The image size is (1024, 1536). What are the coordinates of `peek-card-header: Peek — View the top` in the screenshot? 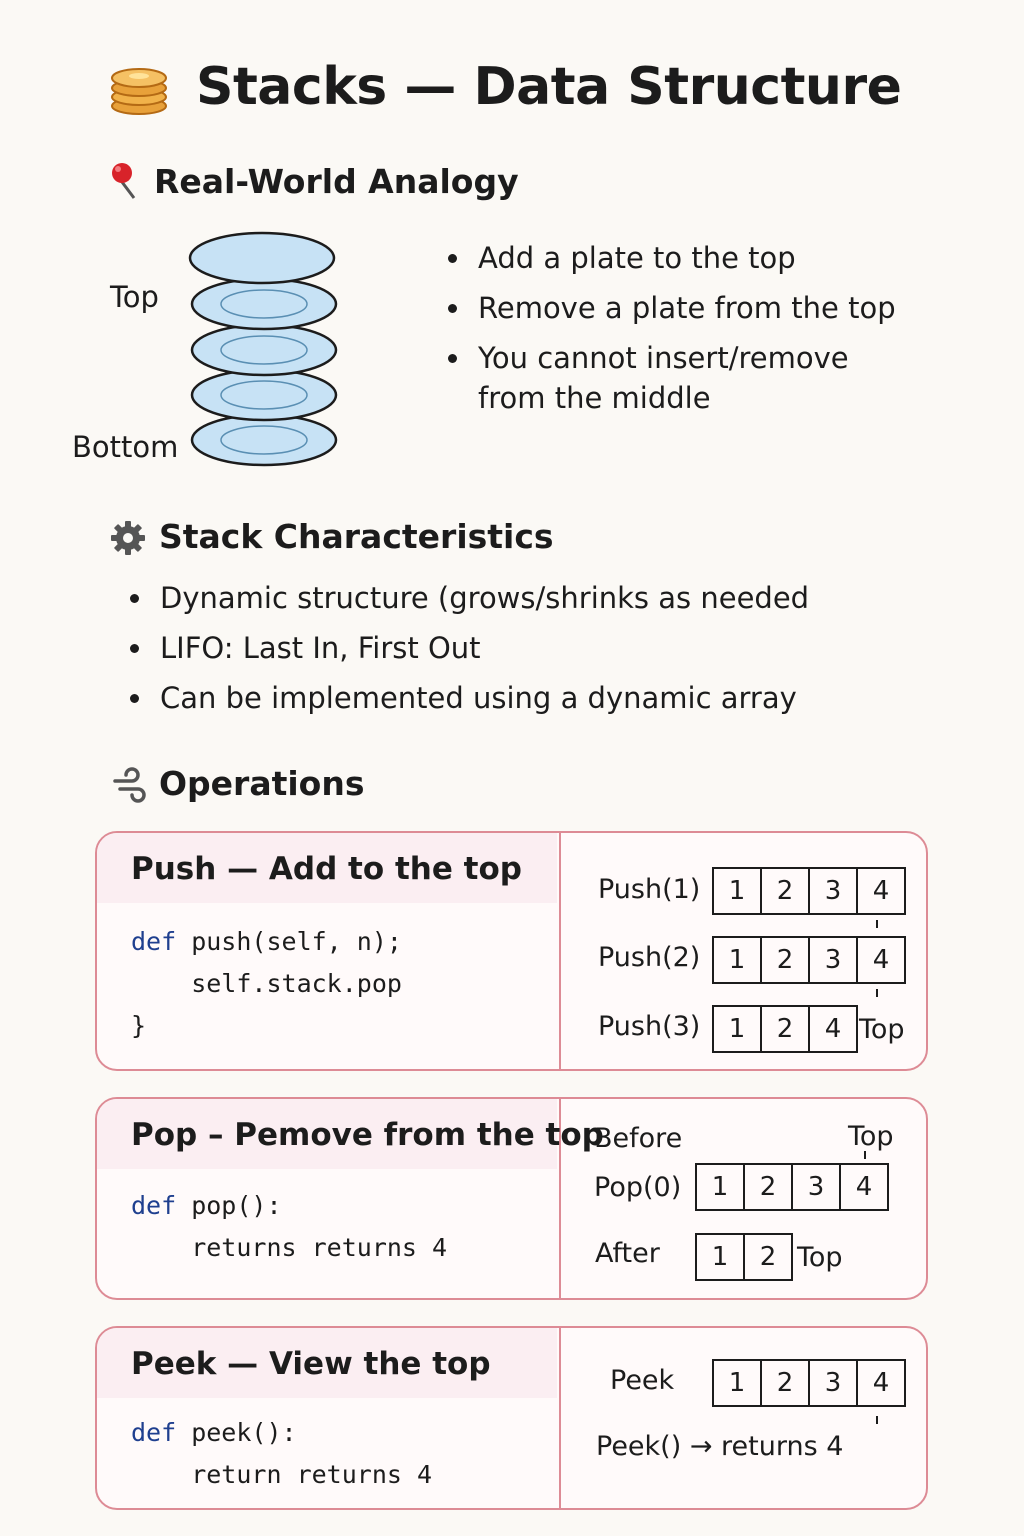 It's located at (327, 1363).